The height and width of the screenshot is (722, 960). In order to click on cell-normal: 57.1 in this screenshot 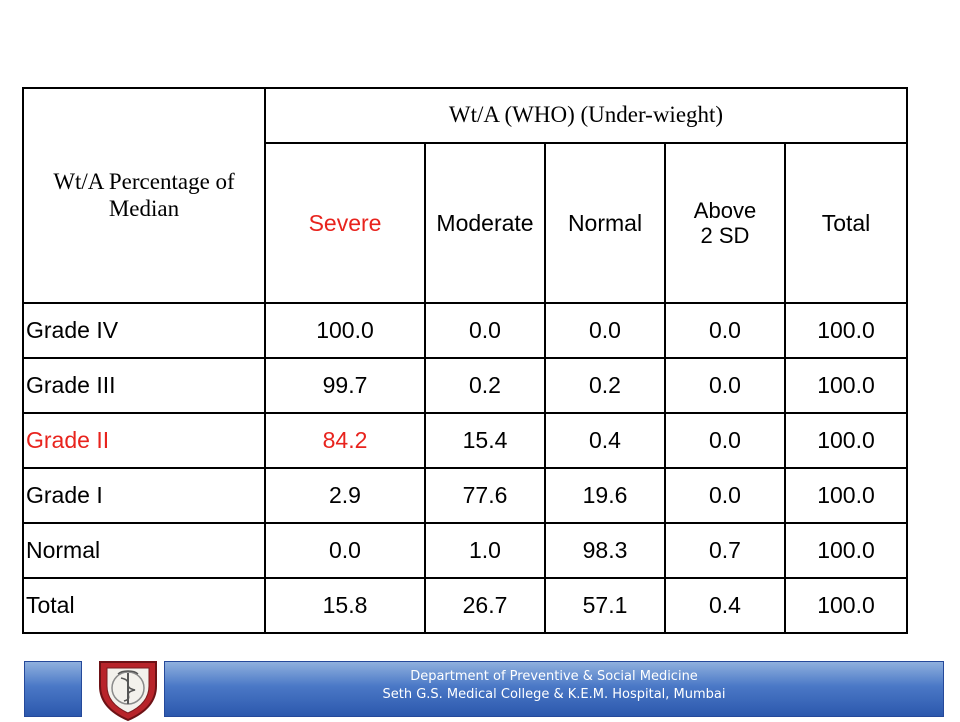, I will do `click(605, 605)`.